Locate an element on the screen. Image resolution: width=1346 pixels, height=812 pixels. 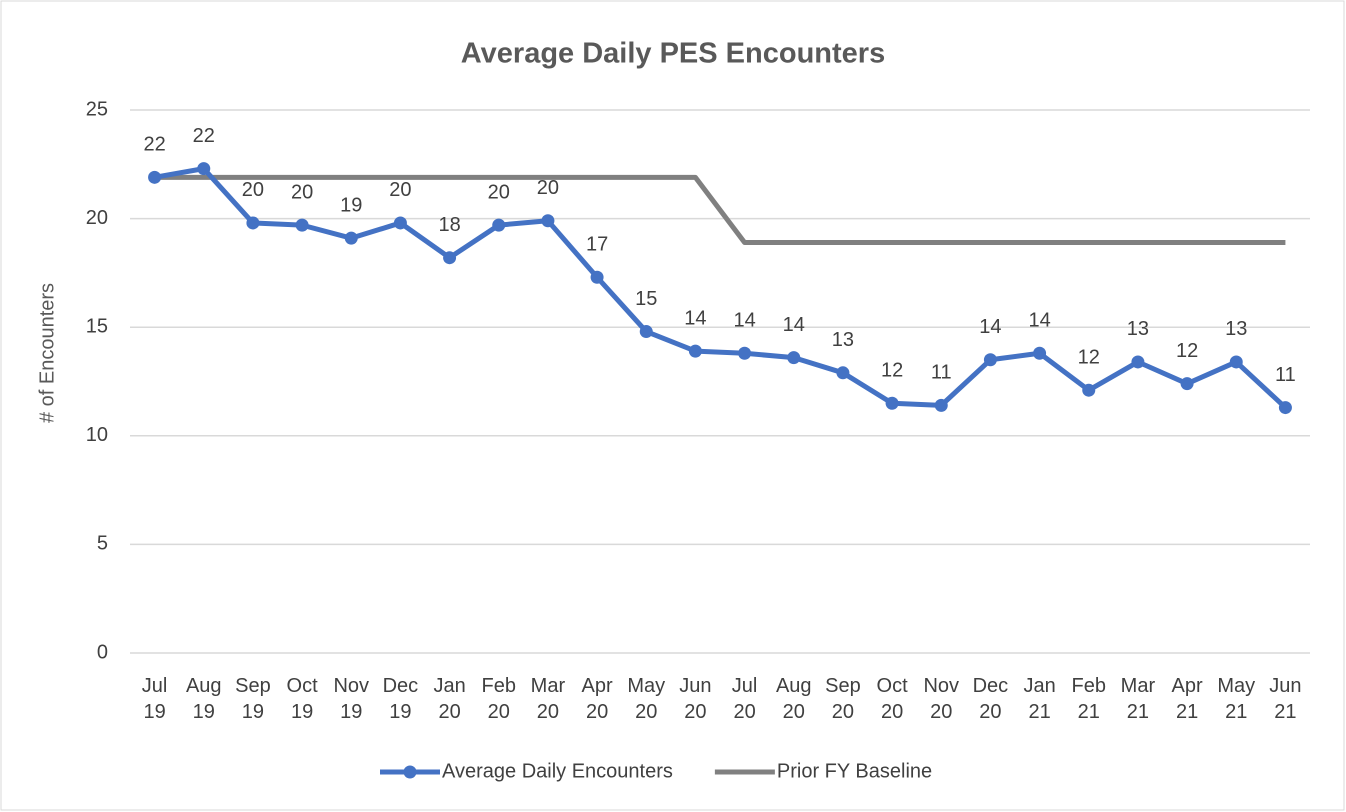
x-tick-label: Aug 19 is located at coordinates (203, 699).